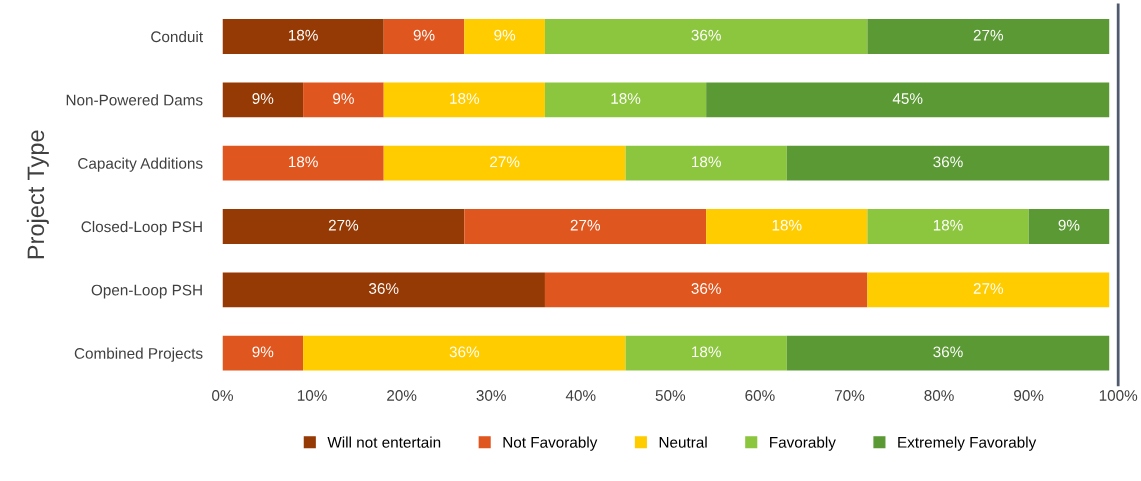 The height and width of the screenshot is (481, 1141). What do you see at coordinates (138, 354) in the screenshot?
I see `y-tick-label: Combined Projects` at bounding box center [138, 354].